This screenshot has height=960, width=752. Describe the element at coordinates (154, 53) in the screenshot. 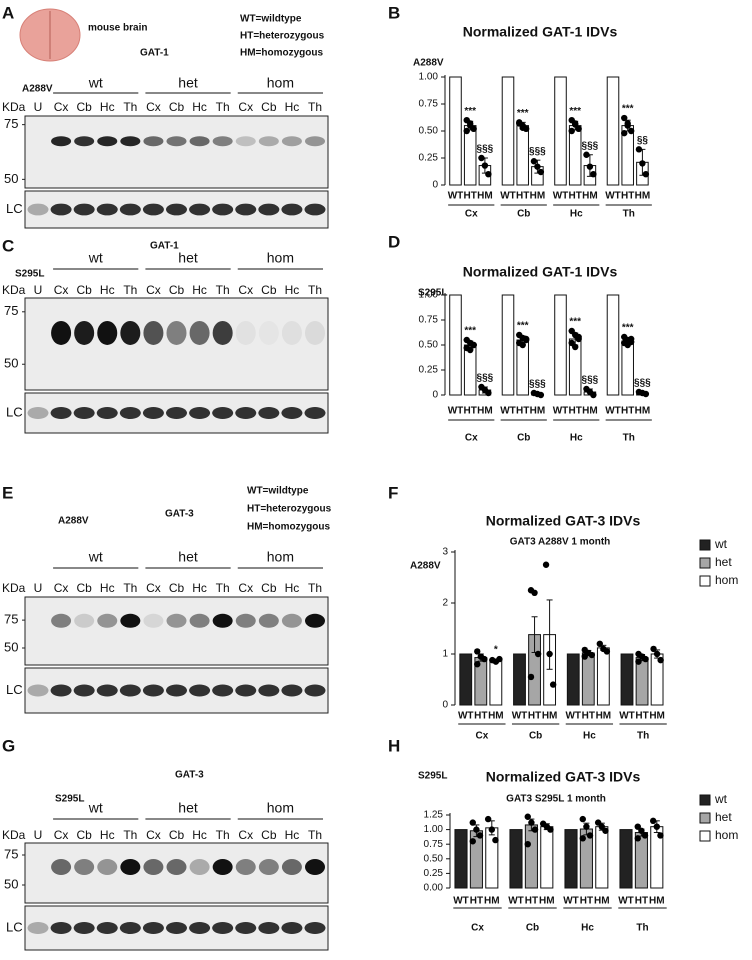

I see `protein-label: GAT-1` at that location.